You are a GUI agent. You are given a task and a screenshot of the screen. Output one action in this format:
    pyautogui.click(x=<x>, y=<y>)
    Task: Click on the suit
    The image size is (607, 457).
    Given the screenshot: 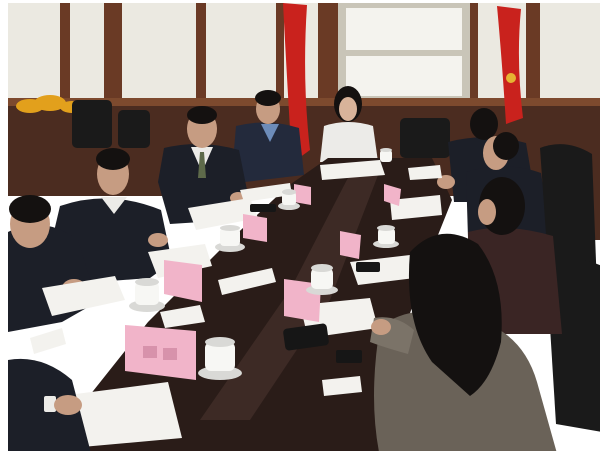 What is the action you would take?
    pyautogui.click(x=269, y=152)
    